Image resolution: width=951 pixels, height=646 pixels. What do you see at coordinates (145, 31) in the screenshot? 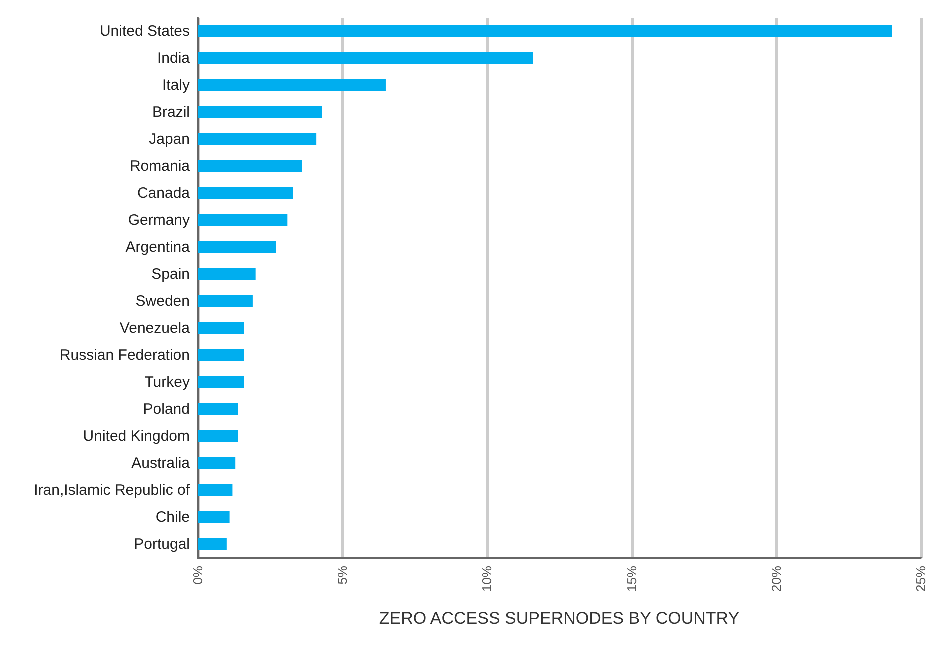
I see `y-tick-label: United States` at bounding box center [145, 31].